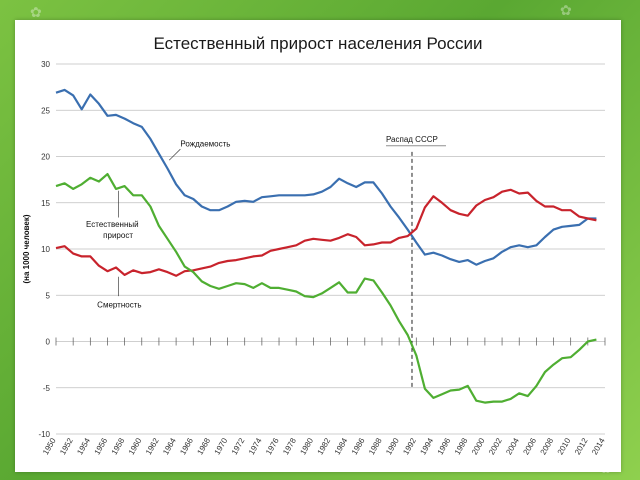 Image resolution: width=640 pixels, height=480 pixels. Describe the element at coordinates (412, 139) in the screenshot. I see `ussr-collapse-label: Распад СССР` at that location.